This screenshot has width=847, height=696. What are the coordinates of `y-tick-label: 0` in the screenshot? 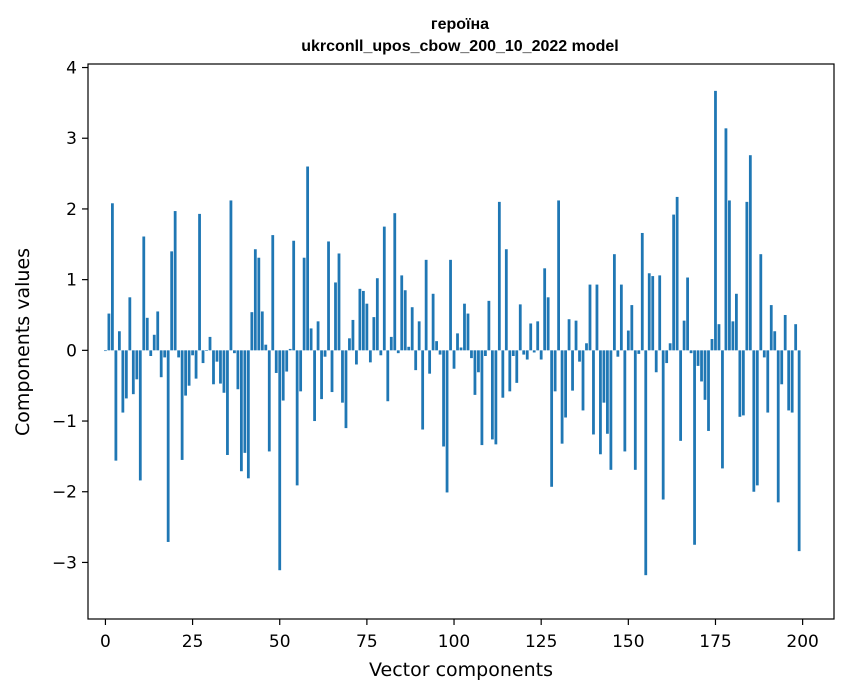 It's located at (71, 351).